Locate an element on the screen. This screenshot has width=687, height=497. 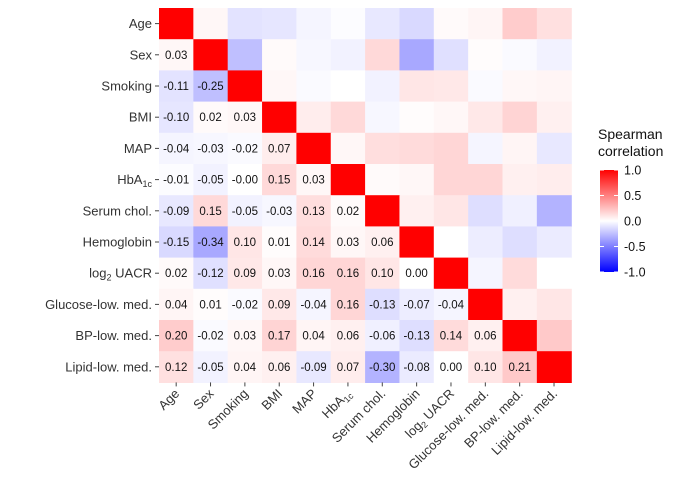
heatmap-cell-r9-c0 is located at coordinates (176, 304).